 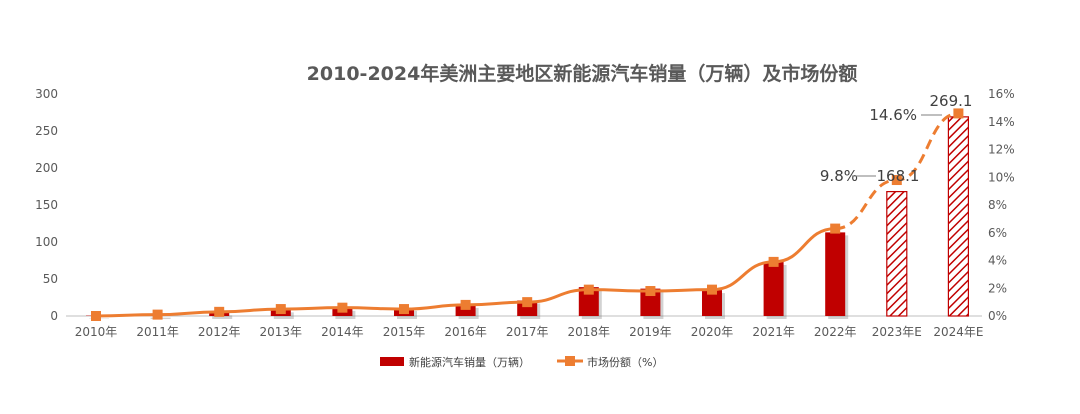 What do you see at coordinates (997, 233) in the screenshot?
I see `right-tick-label: 6%` at bounding box center [997, 233].